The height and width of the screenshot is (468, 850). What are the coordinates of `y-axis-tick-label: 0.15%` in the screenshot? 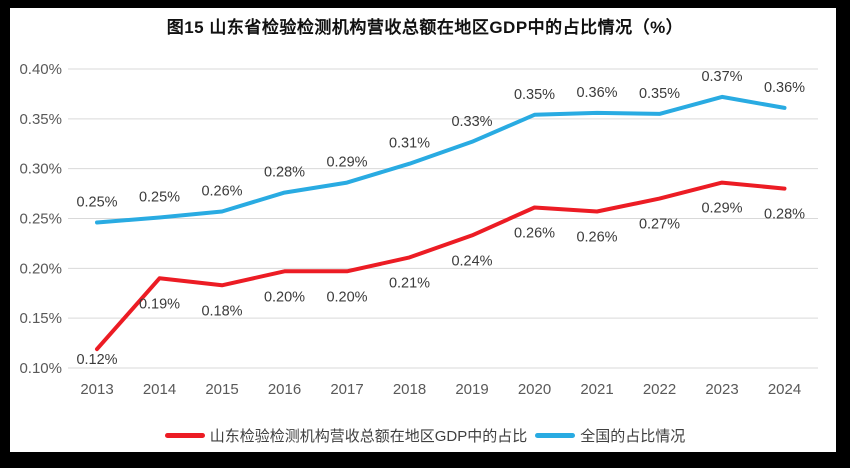 It's located at (40, 318).